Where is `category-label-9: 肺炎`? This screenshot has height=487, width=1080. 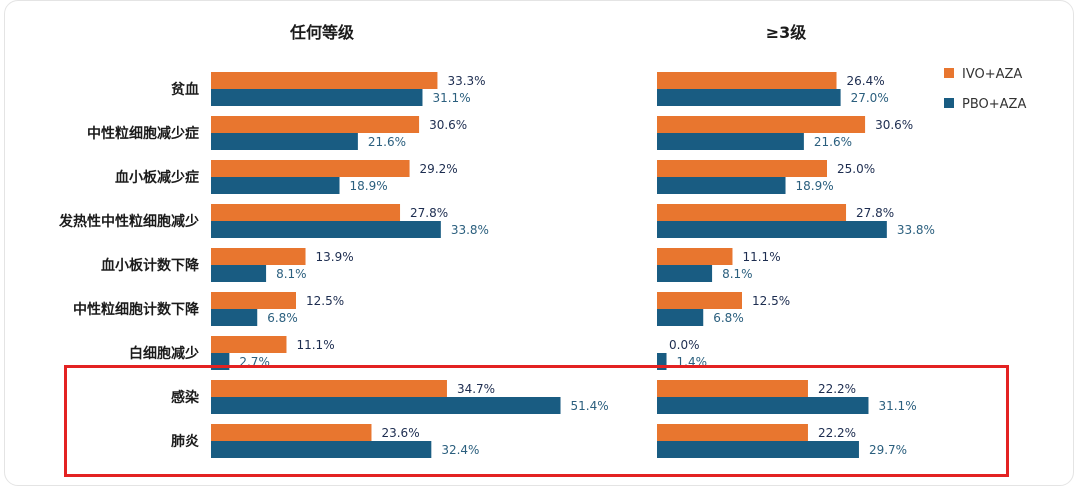 category-label-9: 肺炎 is located at coordinates (185, 442).